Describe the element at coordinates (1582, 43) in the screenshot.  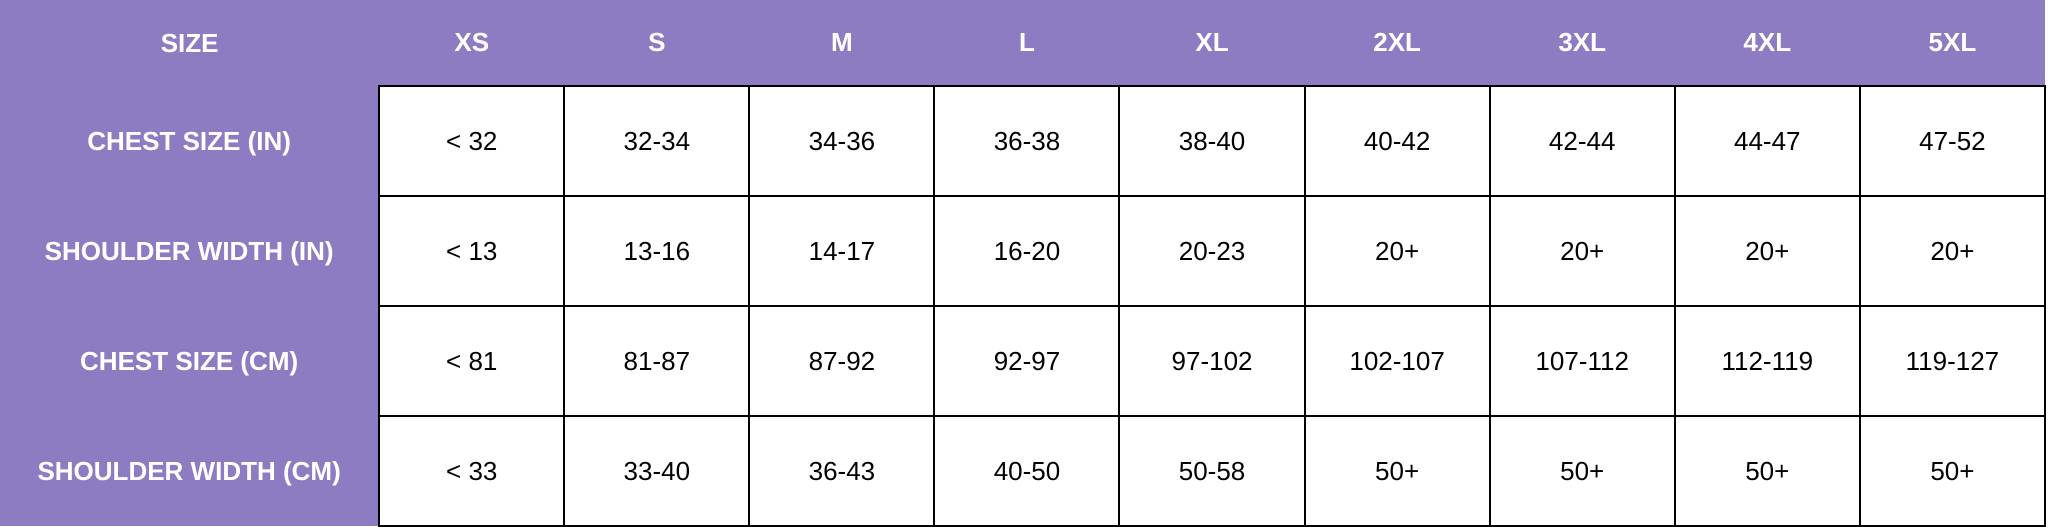
I see `size-header: 3XL` at that location.